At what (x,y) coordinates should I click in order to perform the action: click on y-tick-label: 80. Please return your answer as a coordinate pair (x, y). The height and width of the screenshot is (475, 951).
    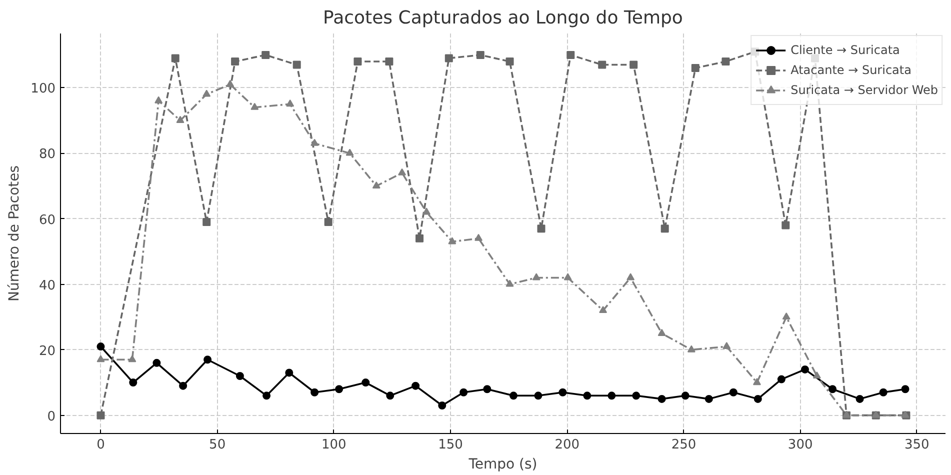
    Looking at the image, I should click on (47, 154).